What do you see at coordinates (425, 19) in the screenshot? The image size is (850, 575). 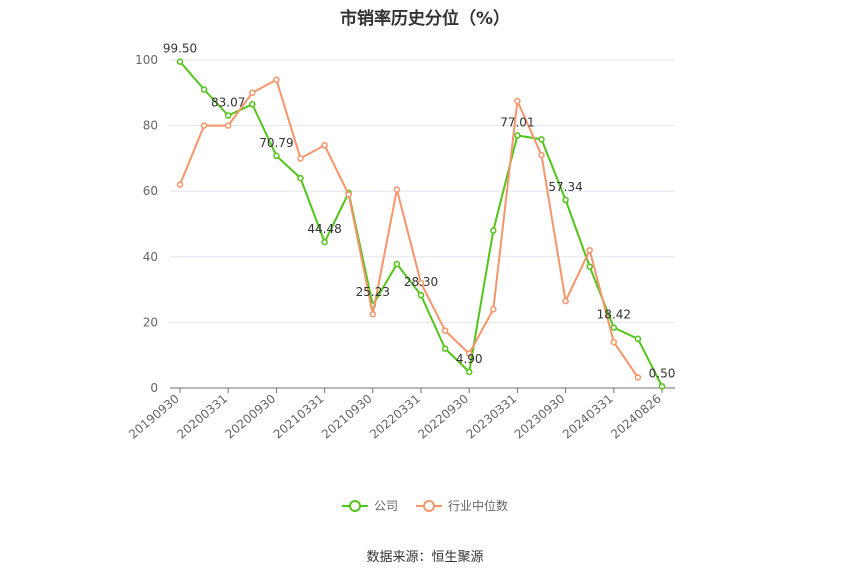 I see `chart-title: 市销率历史分位（%）` at bounding box center [425, 19].